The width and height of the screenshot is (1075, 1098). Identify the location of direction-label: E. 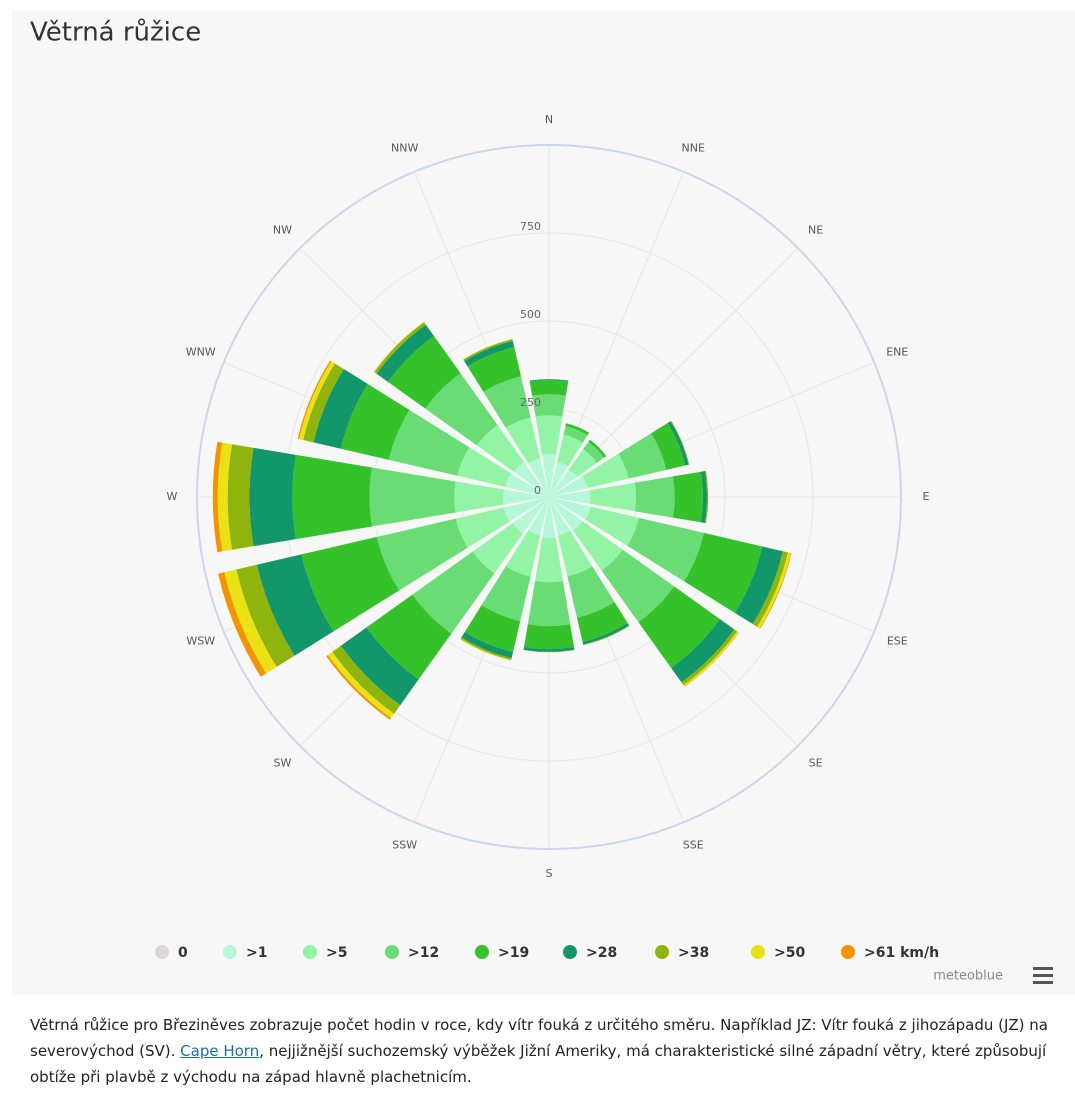
(926, 496).